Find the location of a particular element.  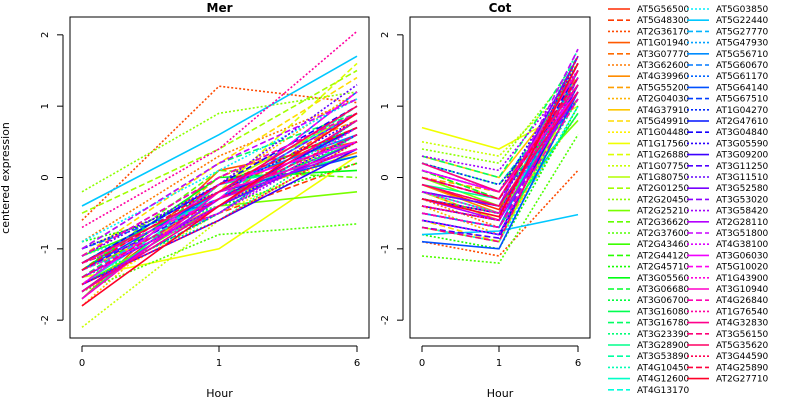

legend-label: AT2G37600 is located at coordinates (663, 234).